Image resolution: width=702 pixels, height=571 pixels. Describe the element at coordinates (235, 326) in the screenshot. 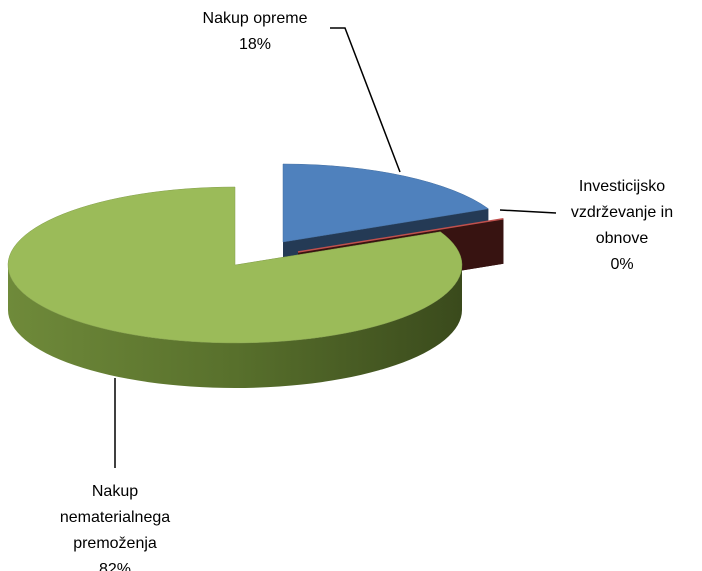

I see `slice-wall` at that location.